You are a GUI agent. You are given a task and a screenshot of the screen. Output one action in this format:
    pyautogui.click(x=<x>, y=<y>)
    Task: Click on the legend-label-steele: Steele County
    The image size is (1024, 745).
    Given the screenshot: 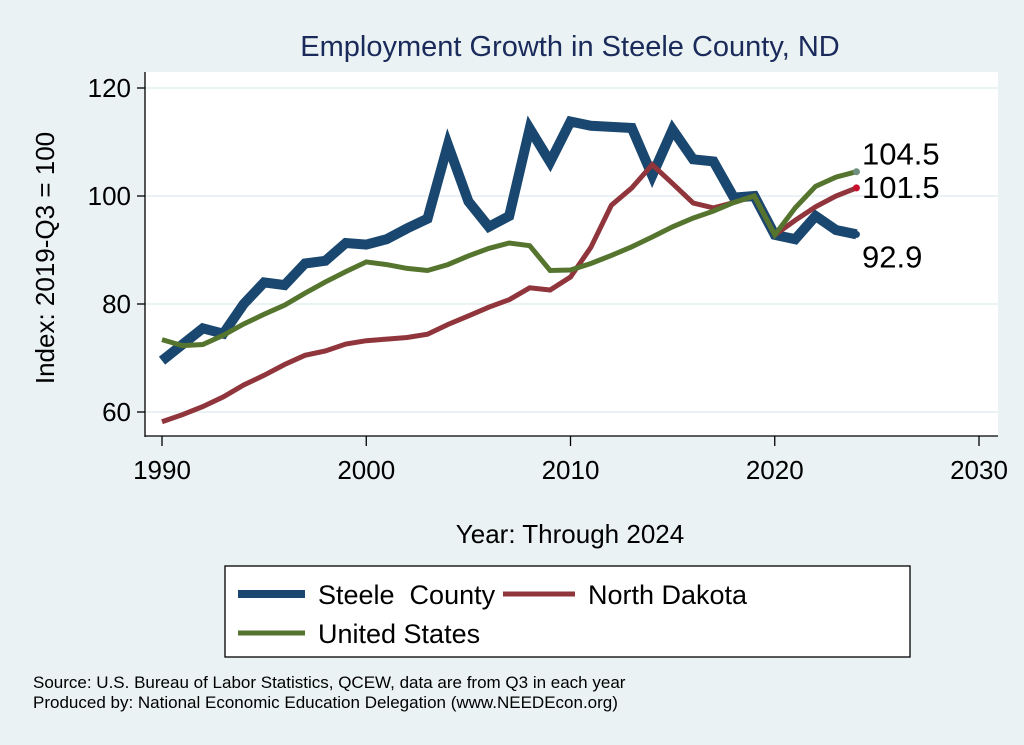 What is the action you would take?
    pyautogui.click(x=407, y=595)
    